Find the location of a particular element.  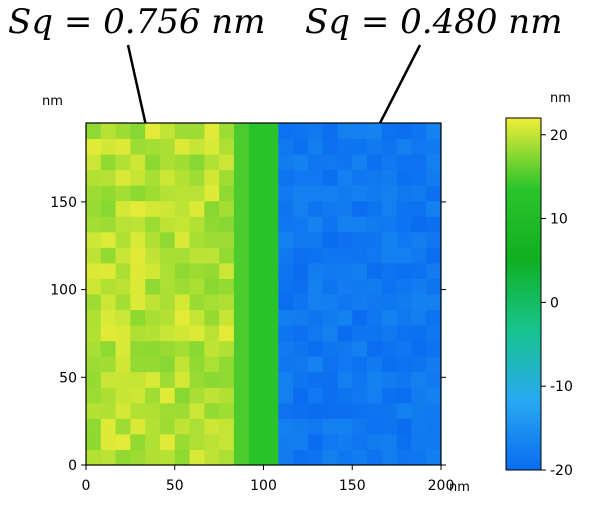

y-tick-label: 100 is located at coordinates (63, 291).